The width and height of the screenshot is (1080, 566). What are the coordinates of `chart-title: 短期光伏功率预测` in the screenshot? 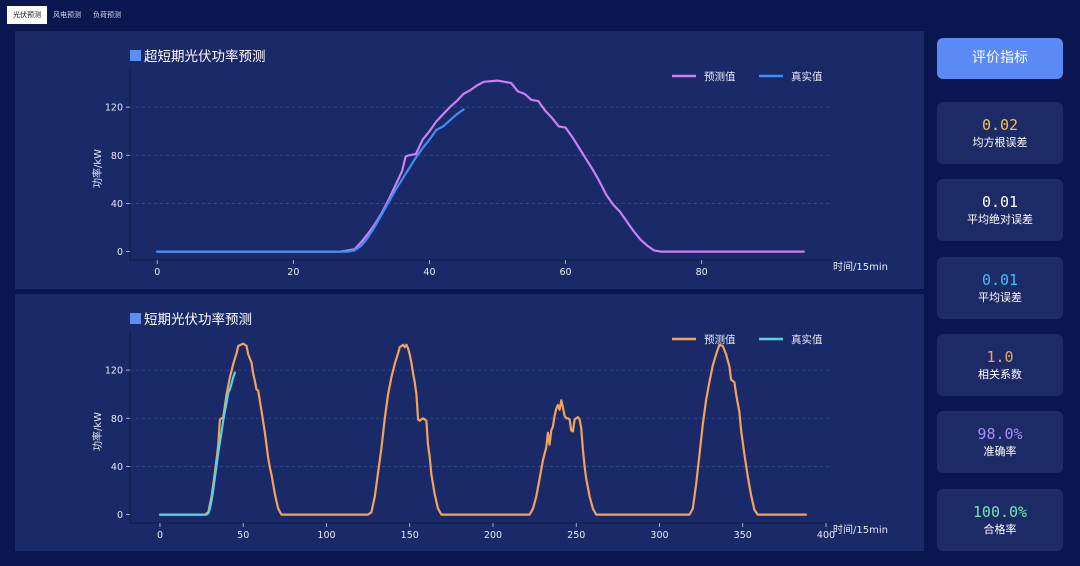 It's located at (191, 318).